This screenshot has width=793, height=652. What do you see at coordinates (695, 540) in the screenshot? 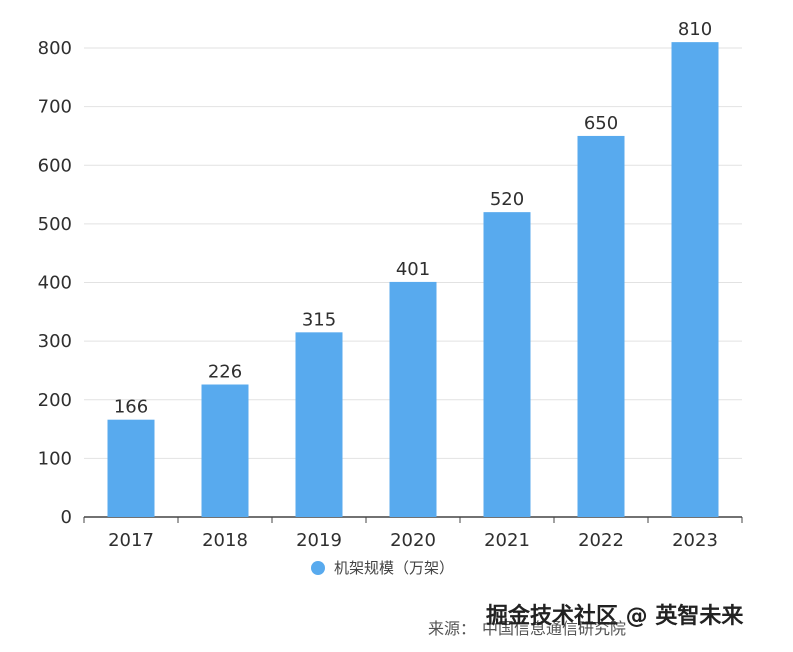
I see `x-tick-label-2023: 2023` at bounding box center [695, 540].